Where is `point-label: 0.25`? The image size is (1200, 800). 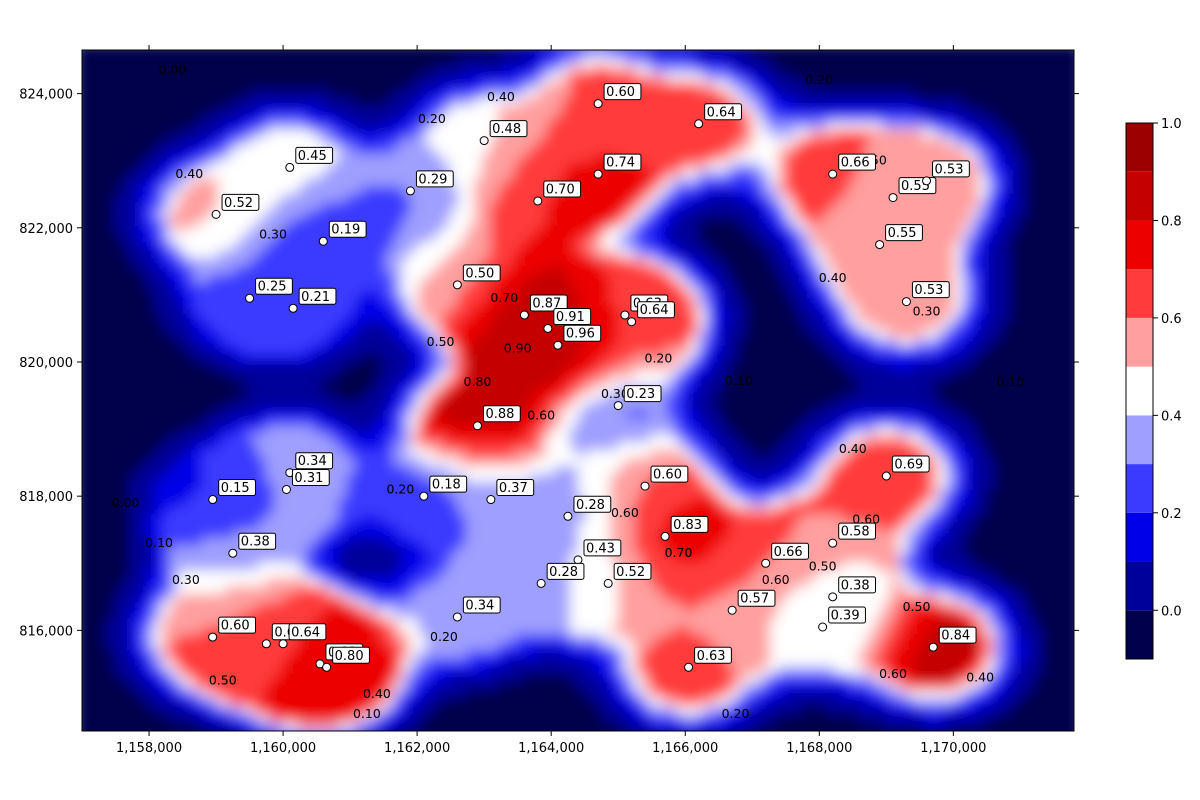
point-label: 0.25 is located at coordinates (272, 287).